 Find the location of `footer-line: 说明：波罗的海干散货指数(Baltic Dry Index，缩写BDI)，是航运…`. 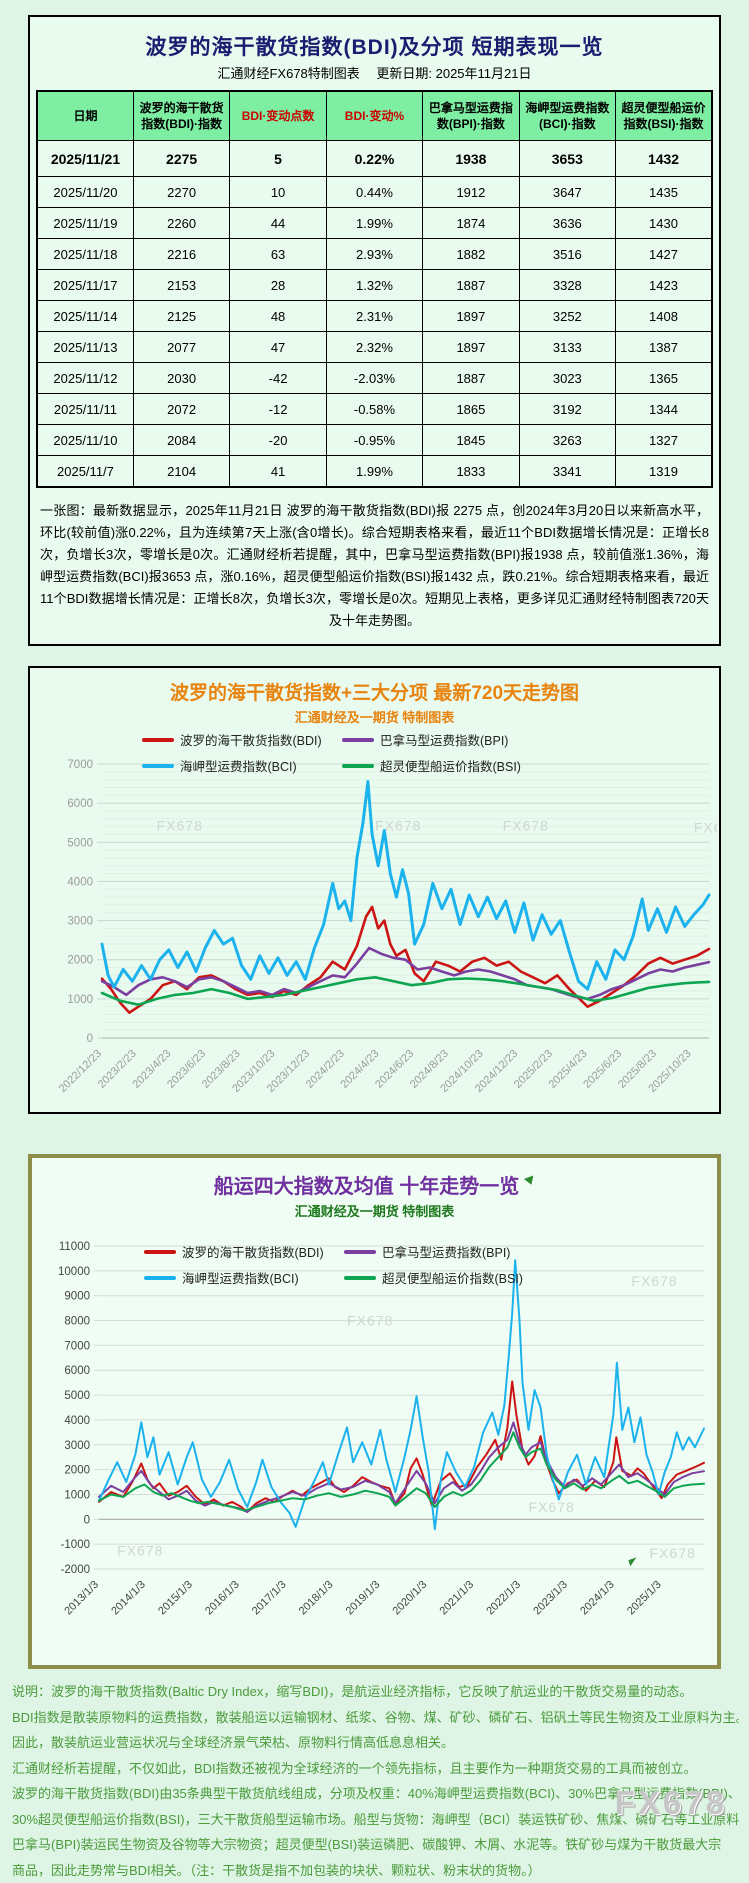

footer-line: 说明：波罗的海干散货指数(Baltic Dry Index，缩写BDI)，是航运… is located at coordinates (375, 1692).